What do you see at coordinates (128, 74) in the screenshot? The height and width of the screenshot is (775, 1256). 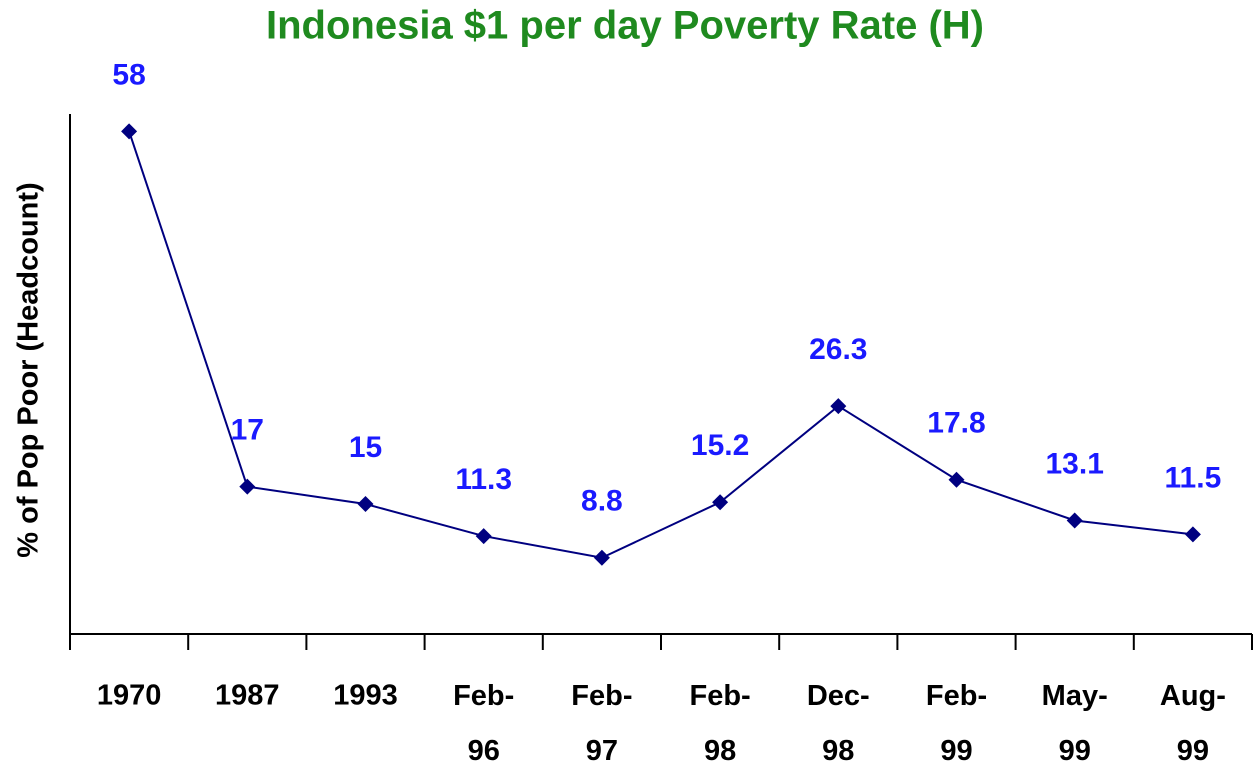 I see `data-label: 58` at bounding box center [128, 74].